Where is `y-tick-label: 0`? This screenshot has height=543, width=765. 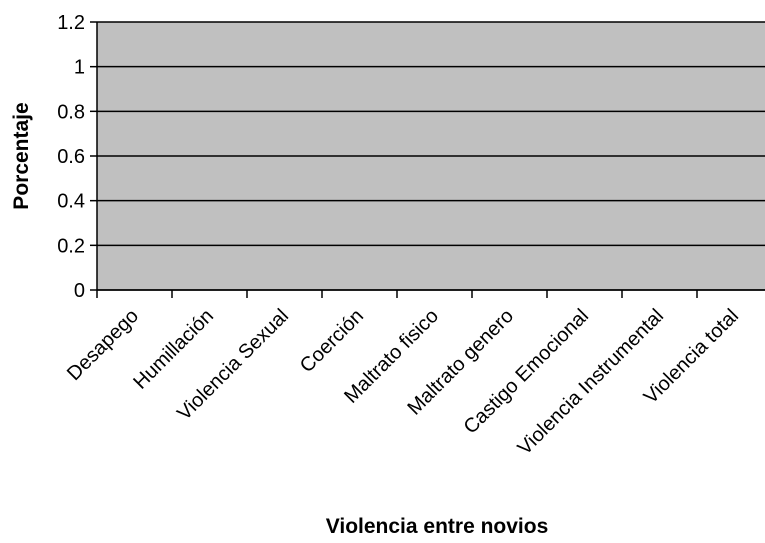 y-tick-label: 0 is located at coordinates (79, 291).